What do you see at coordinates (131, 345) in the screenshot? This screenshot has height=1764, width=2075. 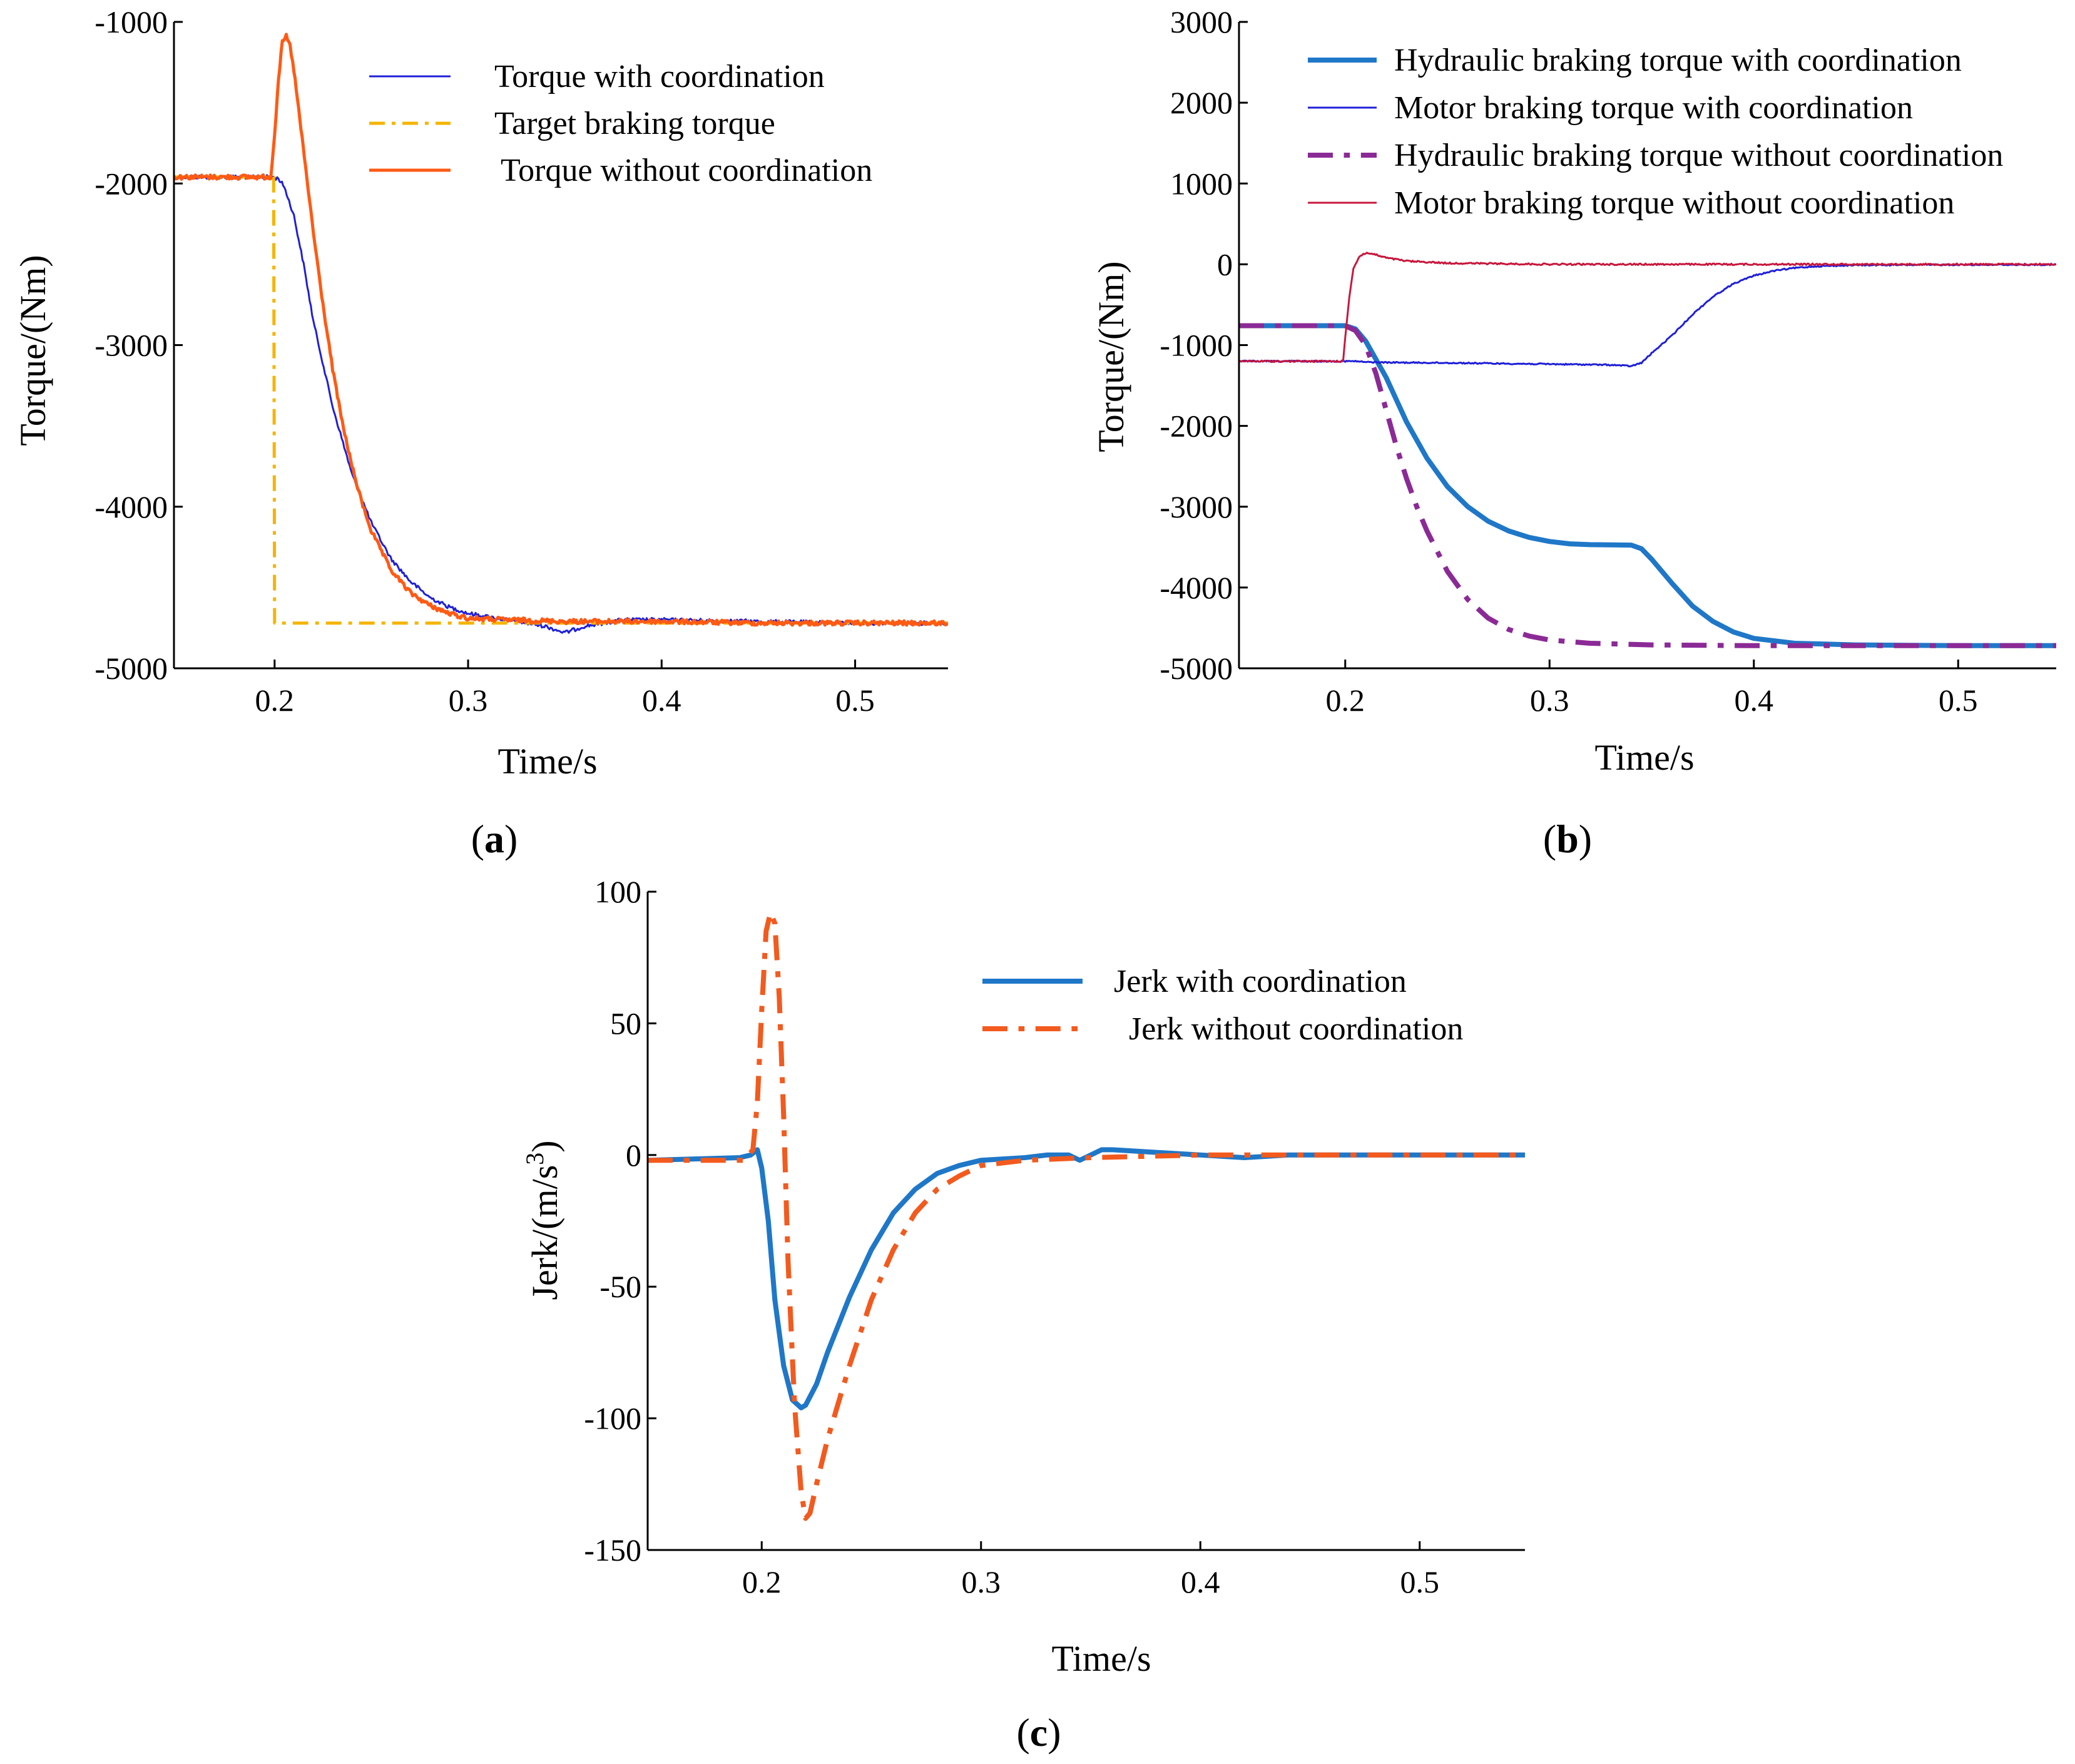 I see `panel-a-y-tick-label: -3000` at bounding box center [131, 345].